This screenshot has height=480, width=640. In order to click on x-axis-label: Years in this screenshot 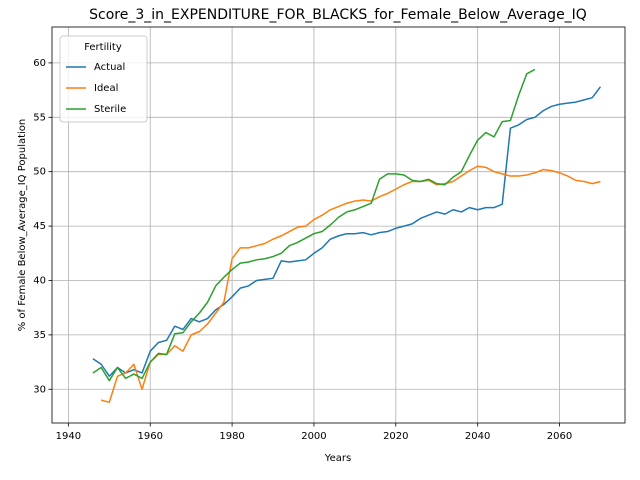, I will do `click(337, 458)`.